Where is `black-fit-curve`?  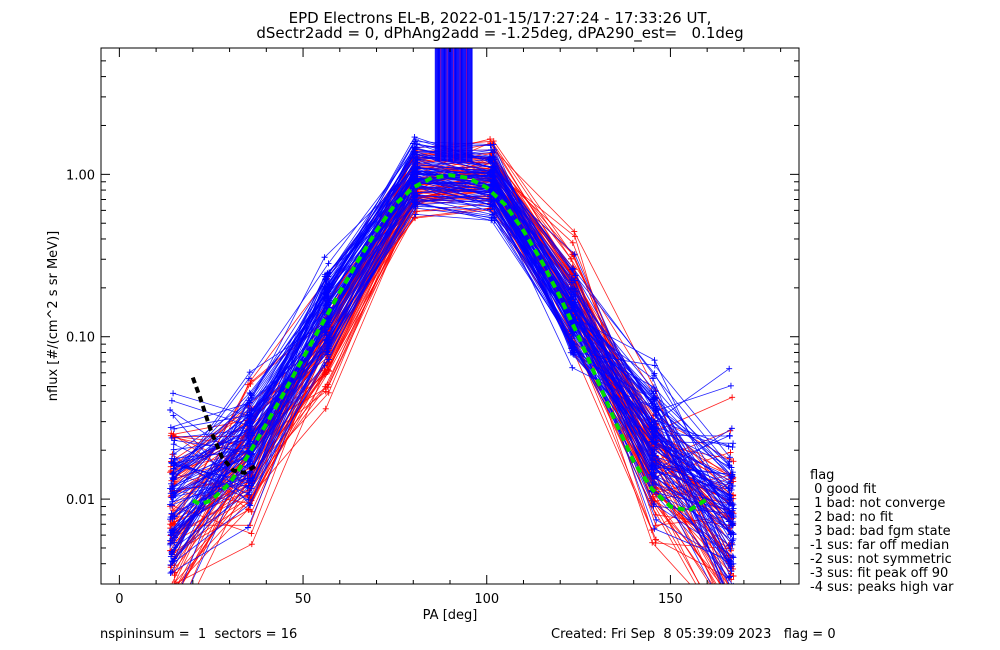
black-fit-curve is located at coordinates (223, 426).